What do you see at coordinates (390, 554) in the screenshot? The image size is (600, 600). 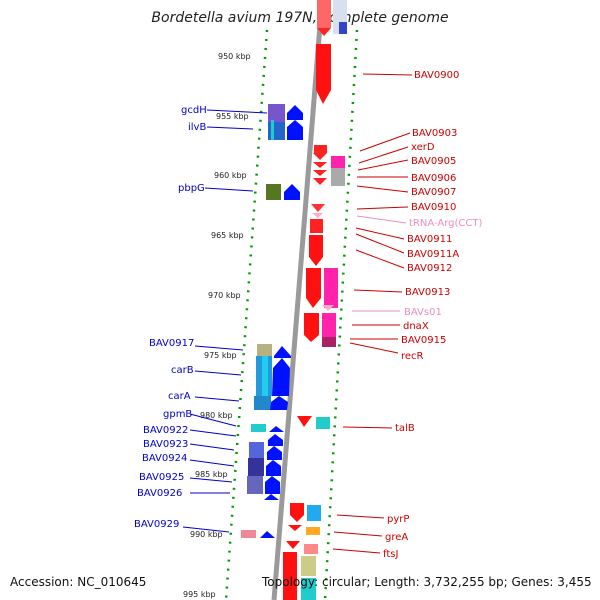 I see `gene-label: ftsJ` at bounding box center [390, 554].